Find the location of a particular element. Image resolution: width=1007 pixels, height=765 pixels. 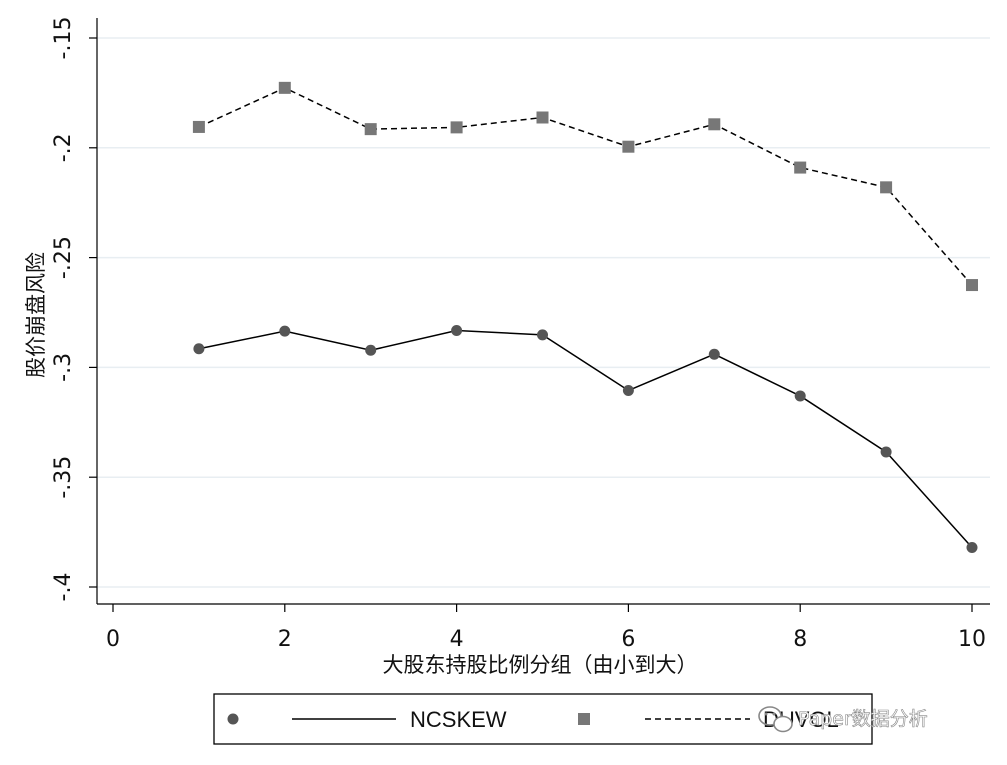

x-tick-label: 4 is located at coordinates (457, 639).